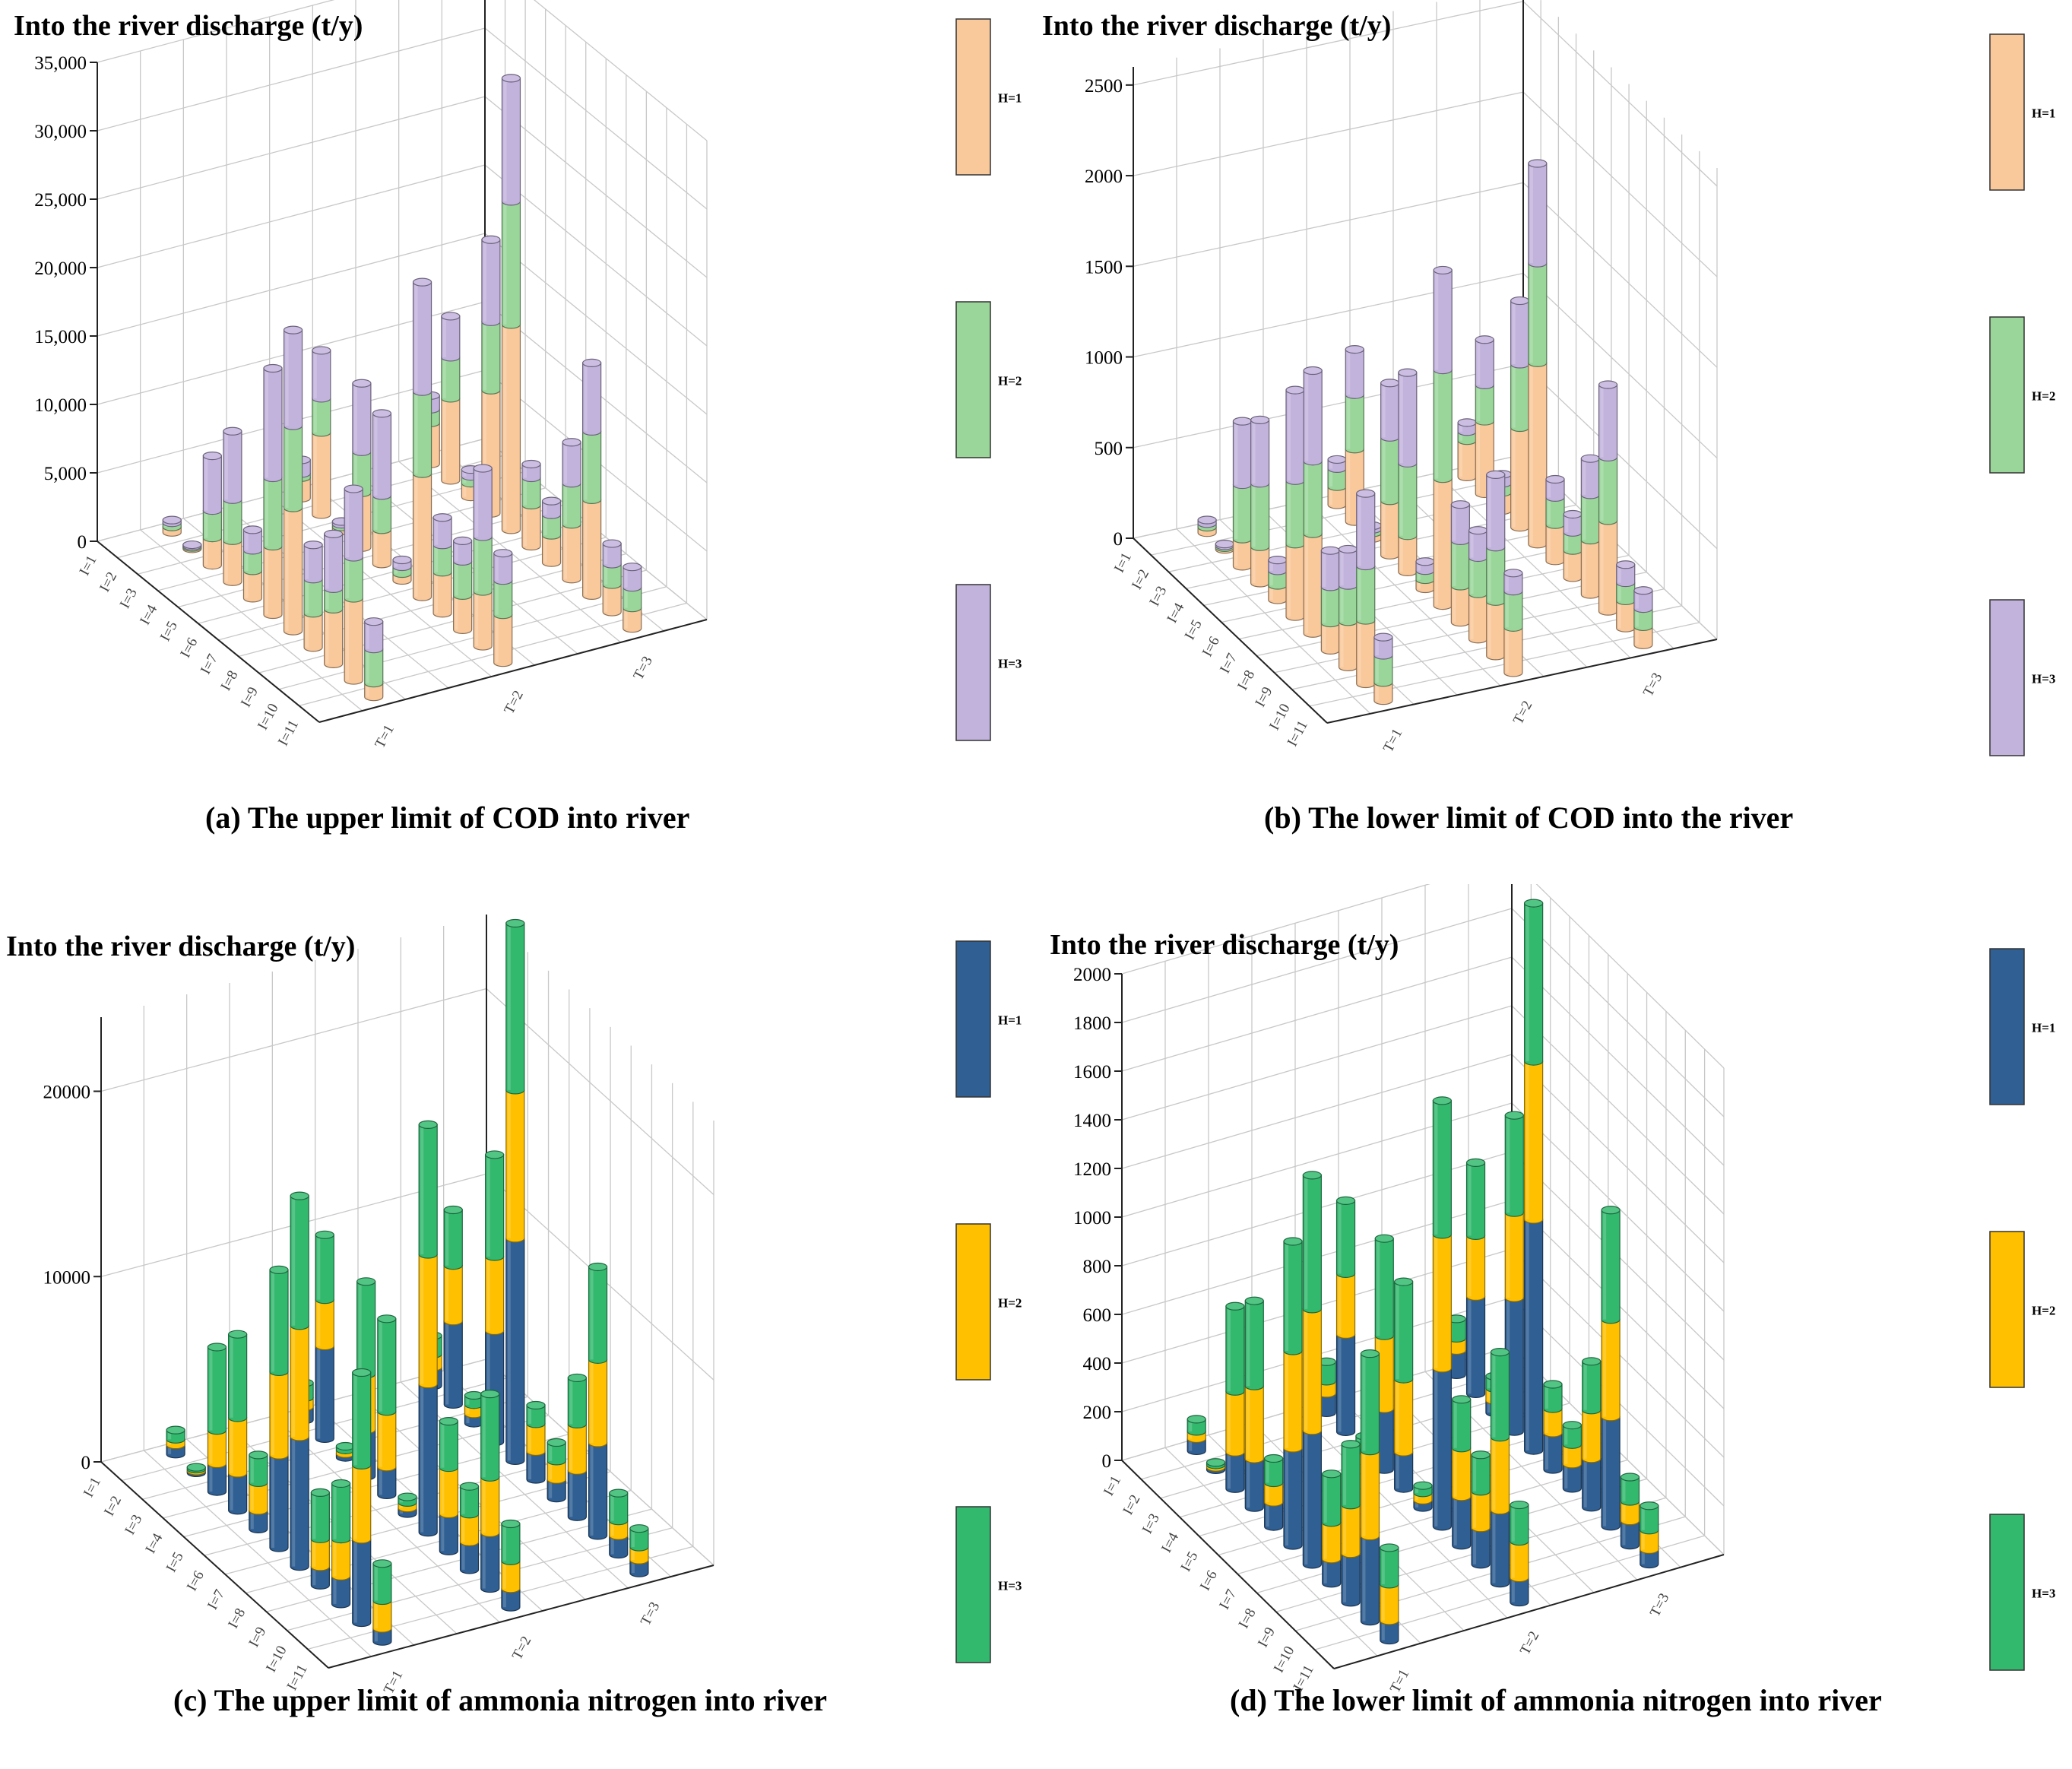 Image resolution: width=2072 pixels, height=1769 pixels. What do you see at coordinates (483, 566) in the screenshot?
I see `bar-H=2-I=10-T=2` at bounding box center [483, 566].